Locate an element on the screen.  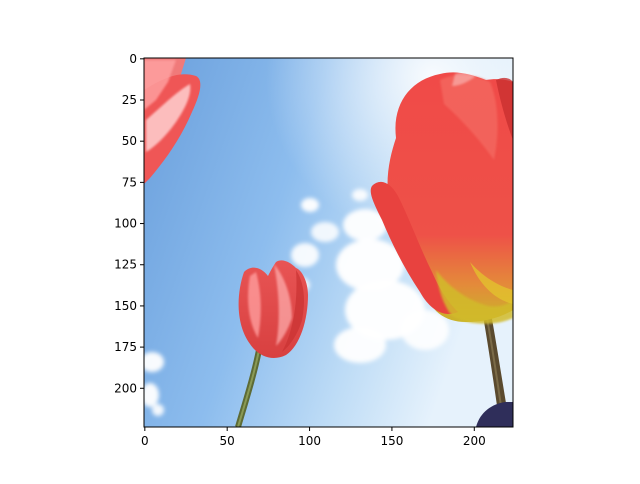
y-tick-label: 150 is located at coordinates (125, 306).